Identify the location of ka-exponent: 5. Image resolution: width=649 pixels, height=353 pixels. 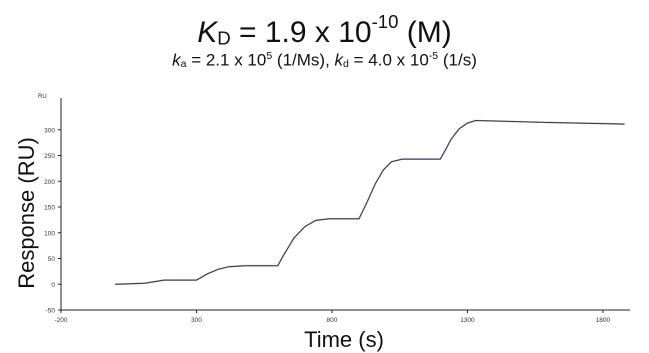
(269, 56).